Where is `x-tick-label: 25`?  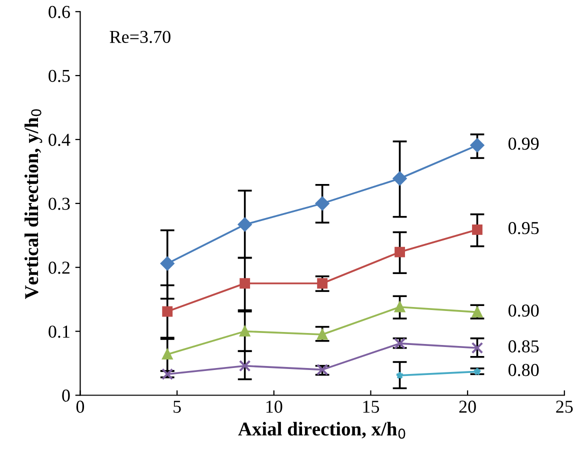
x-tick-label: 25 is located at coordinates (564, 406).